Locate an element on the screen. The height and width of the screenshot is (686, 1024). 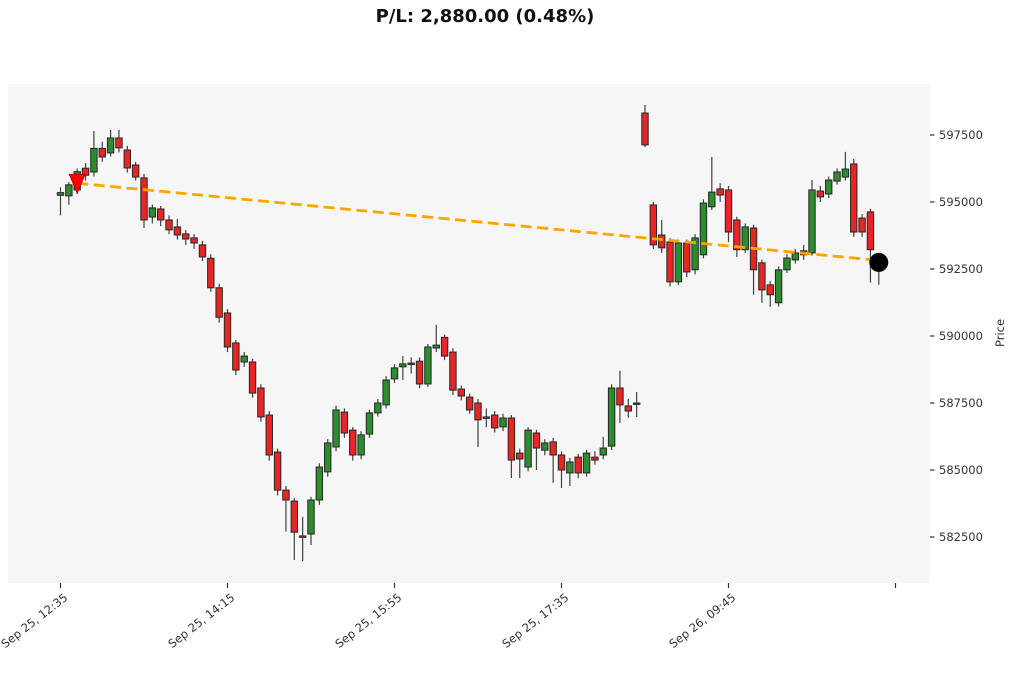
y-tick-label: 587500 is located at coordinates (961, 403).